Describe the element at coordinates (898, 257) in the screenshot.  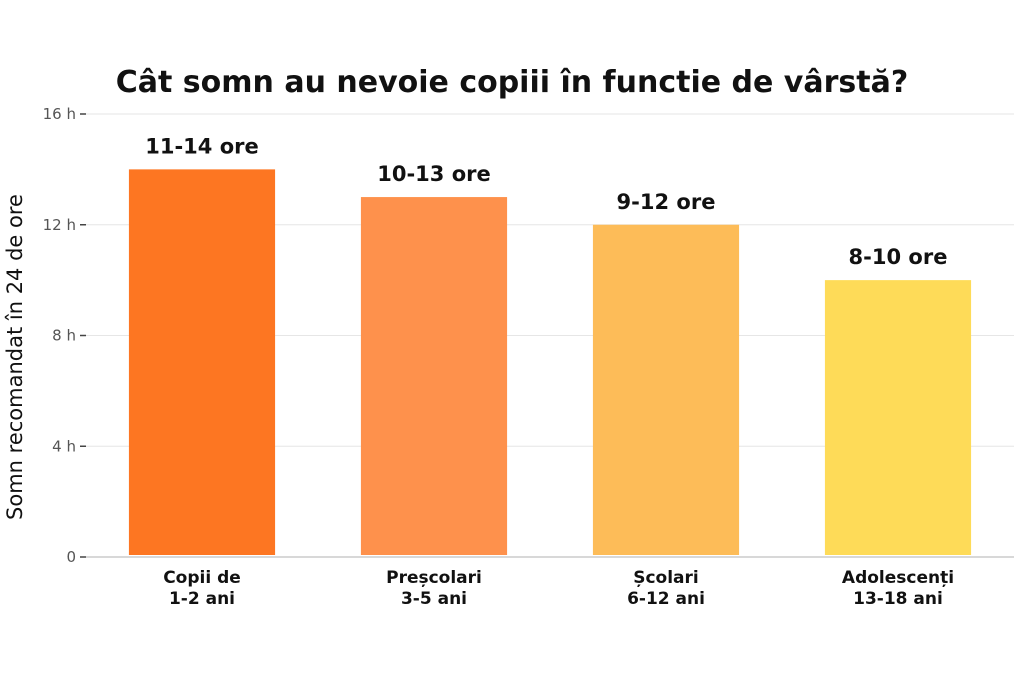
I see `data-label: 8-10 ore` at that location.